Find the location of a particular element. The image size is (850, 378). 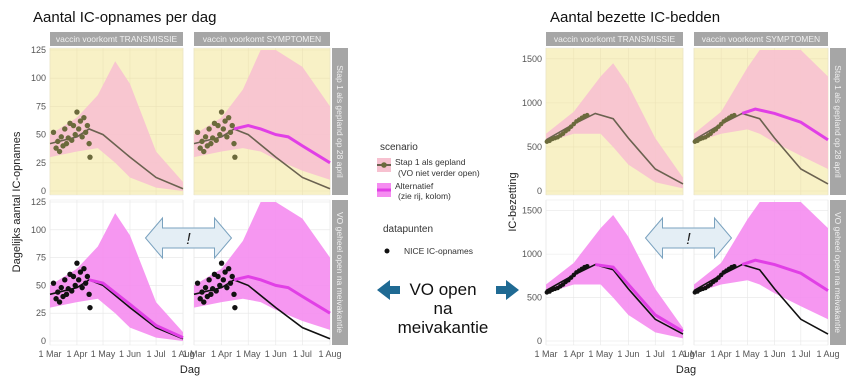

strip-col-R1 is located at coordinates (761, 39).